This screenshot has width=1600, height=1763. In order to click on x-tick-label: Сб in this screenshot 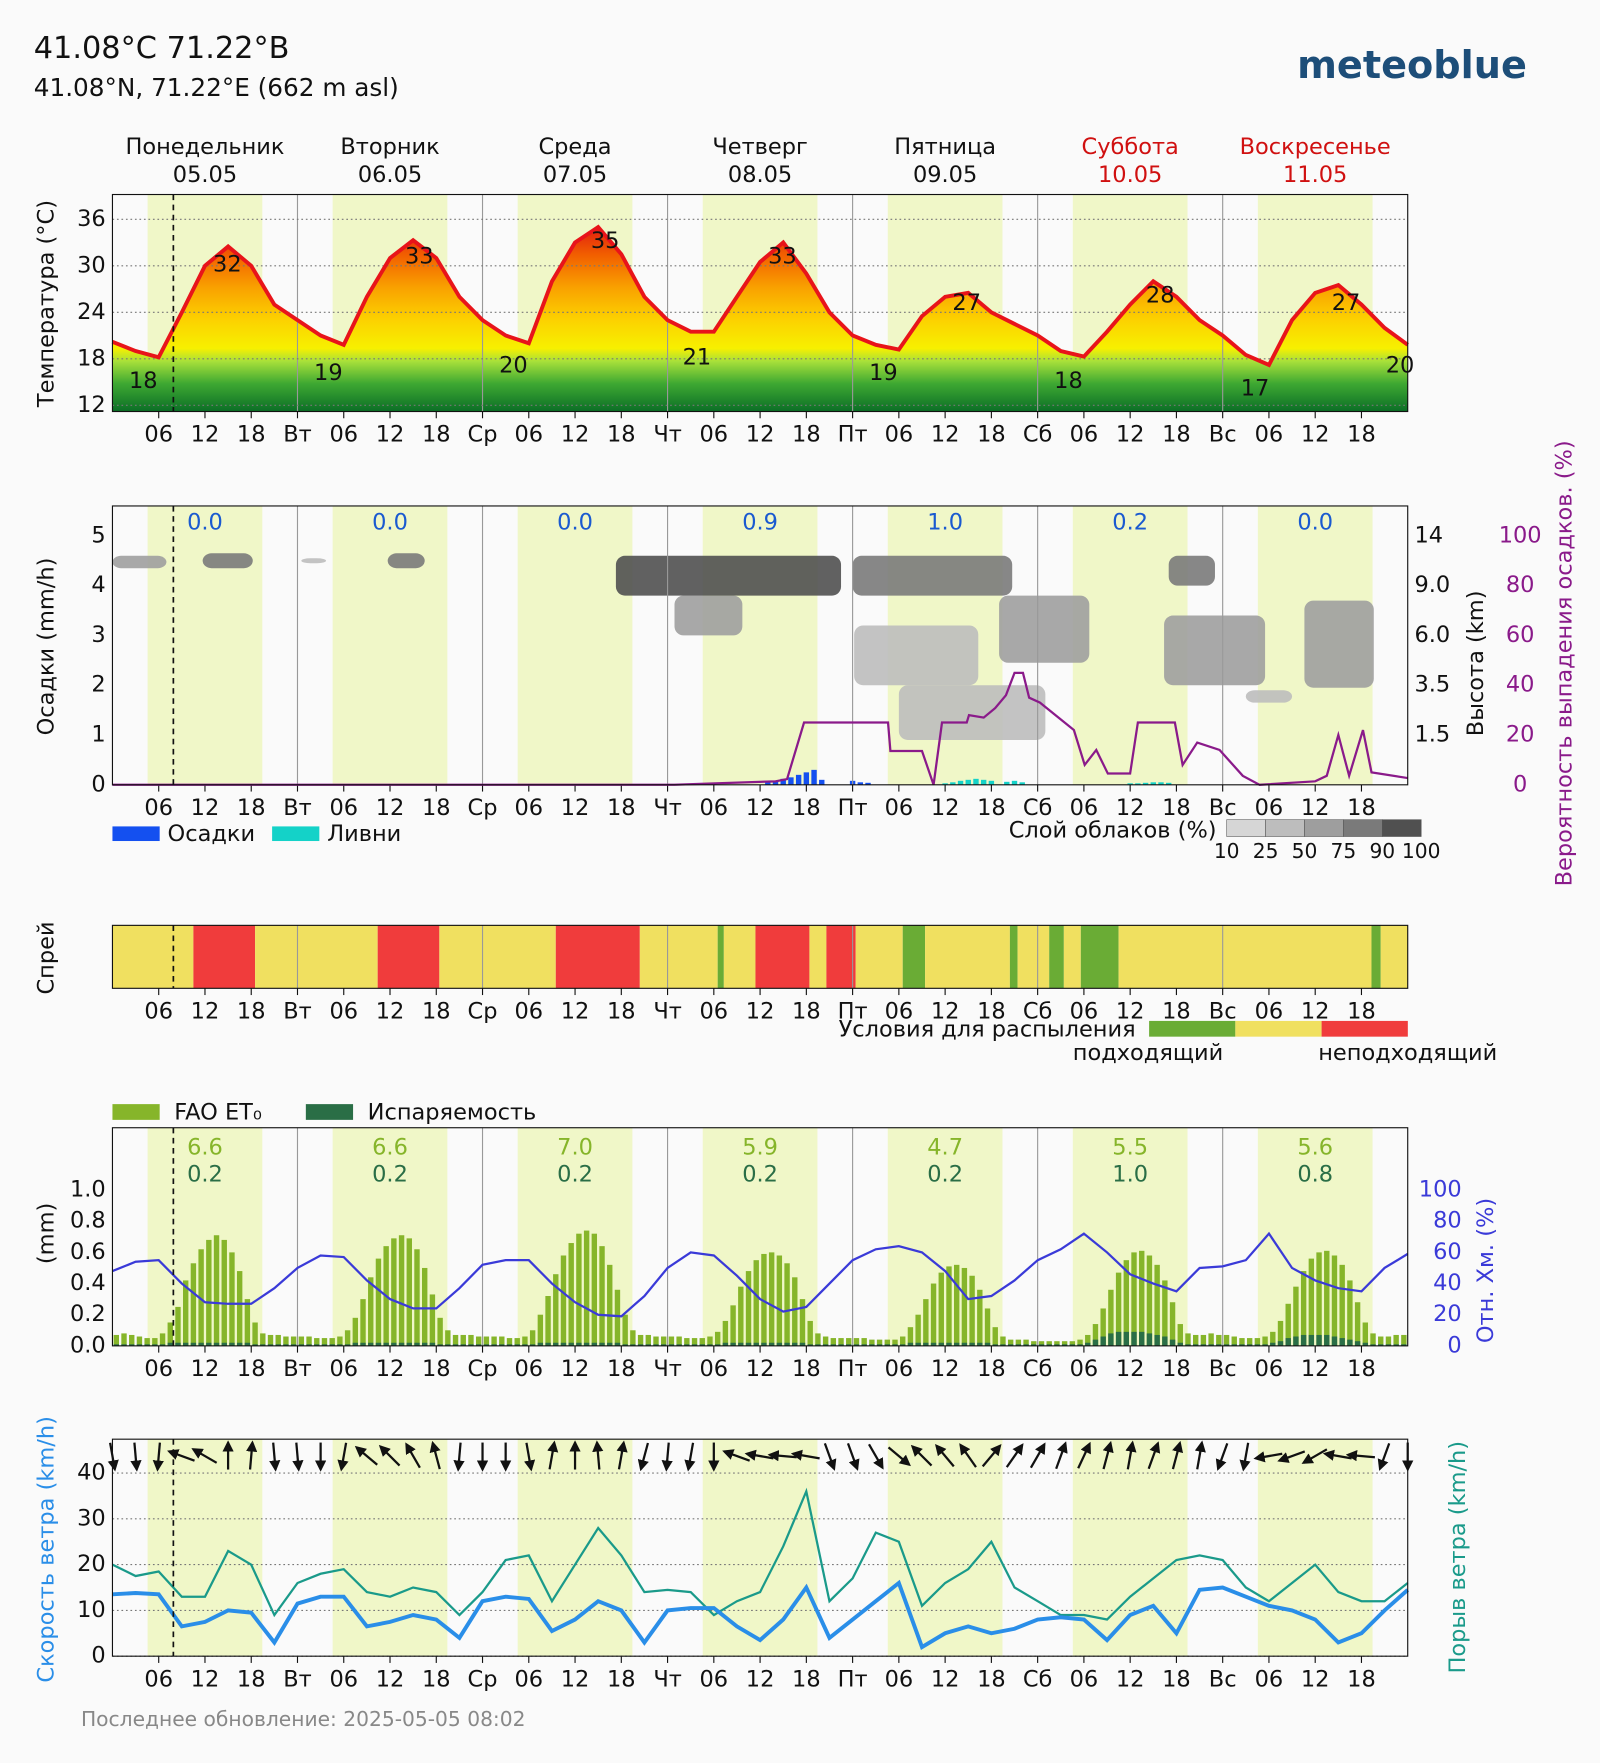, I will do `click(1038, 1369)`.